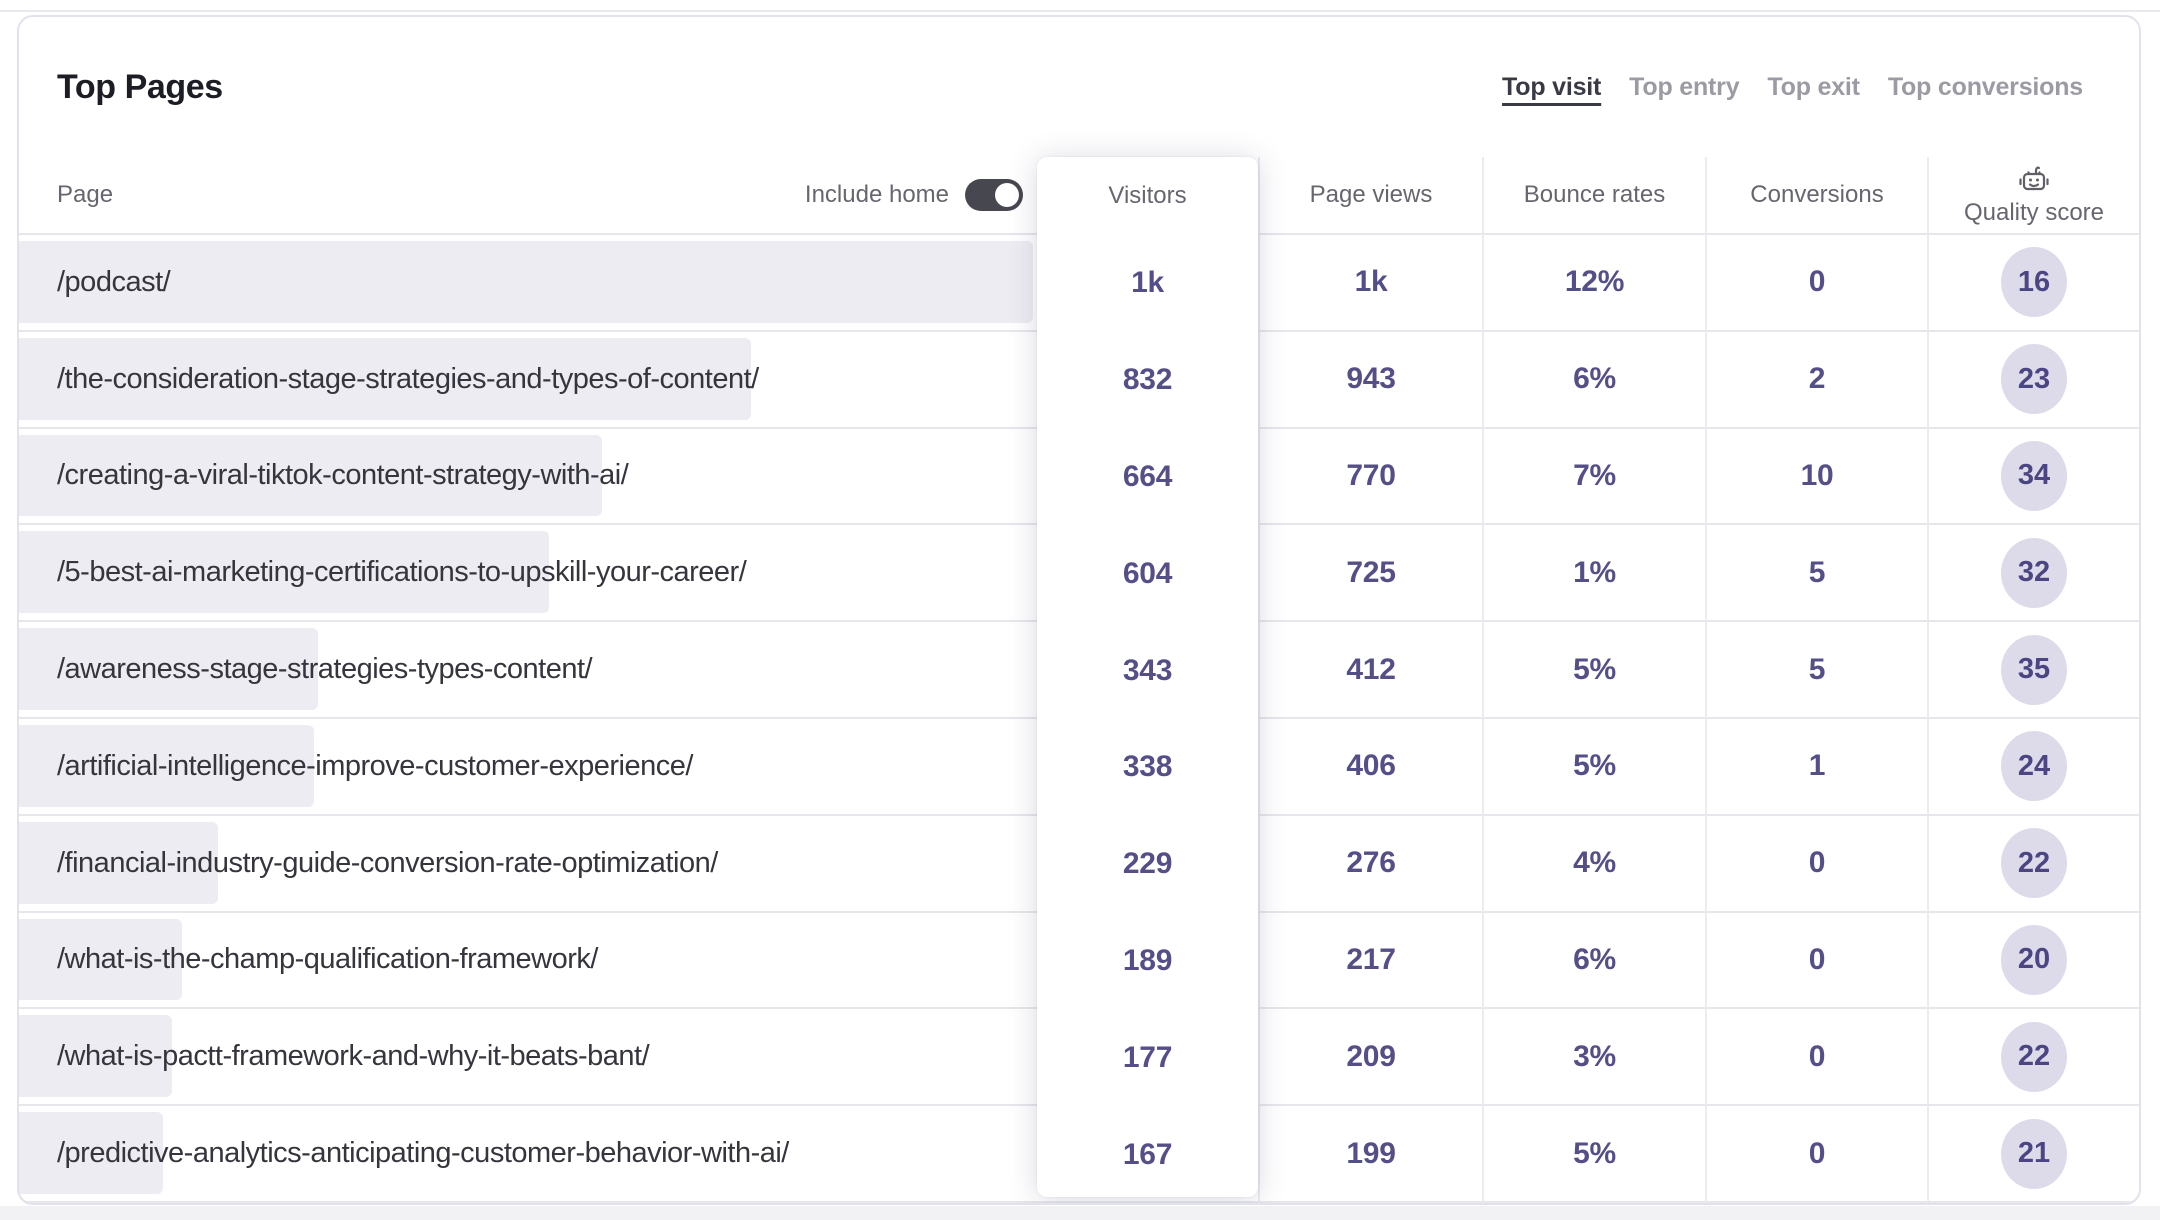  I want to click on page-views-value: 209, so click(1371, 1056).